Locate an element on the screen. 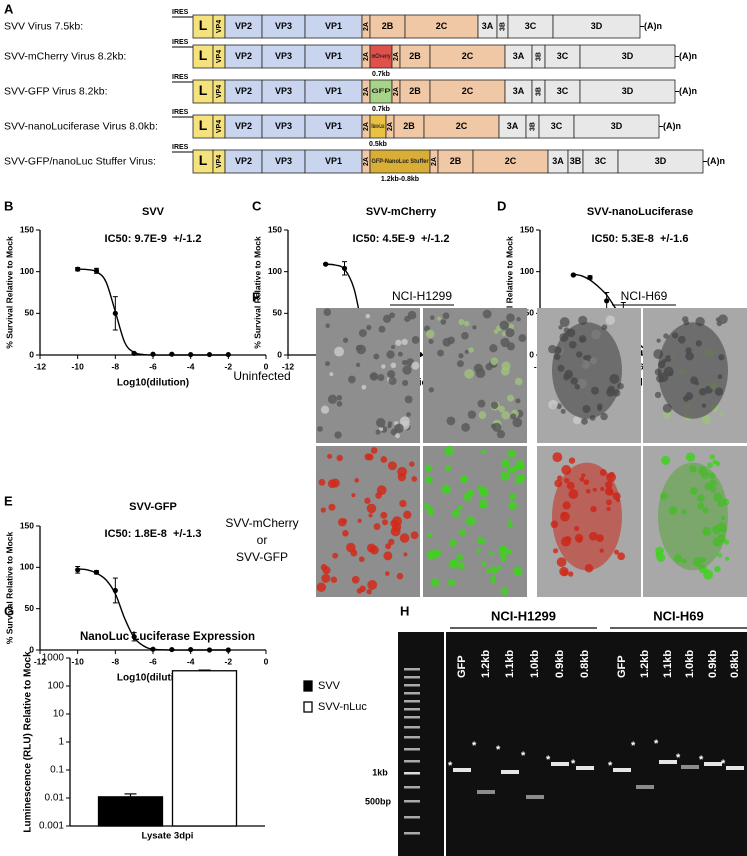 Image resolution: width=747 pixels, height=856 pixels. size-marker: 1kb is located at coordinates (380, 772).